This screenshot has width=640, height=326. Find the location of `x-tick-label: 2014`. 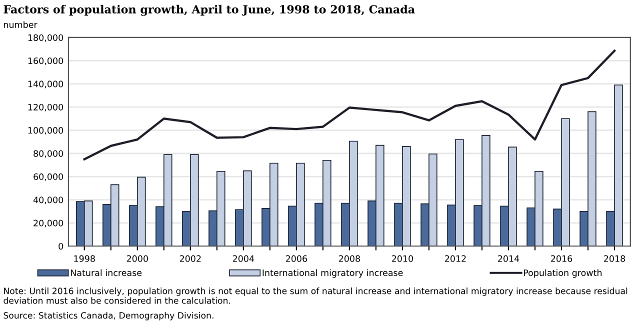

x-tick-label: 2014 is located at coordinates (509, 258).